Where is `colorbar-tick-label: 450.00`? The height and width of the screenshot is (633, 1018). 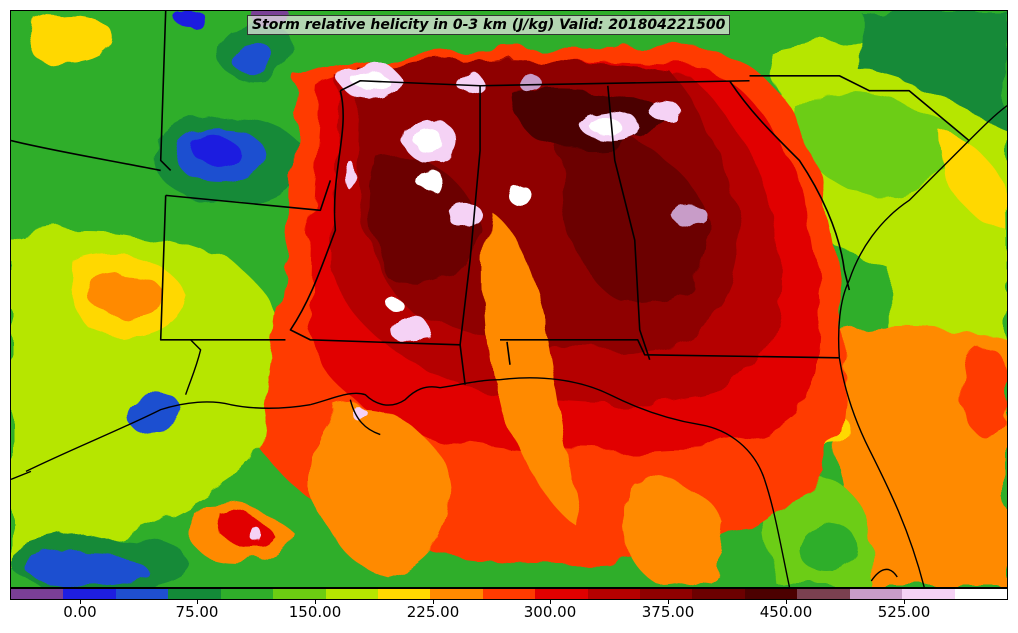
colorbar-tick-label: 450.00 is located at coordinates (786, 612).